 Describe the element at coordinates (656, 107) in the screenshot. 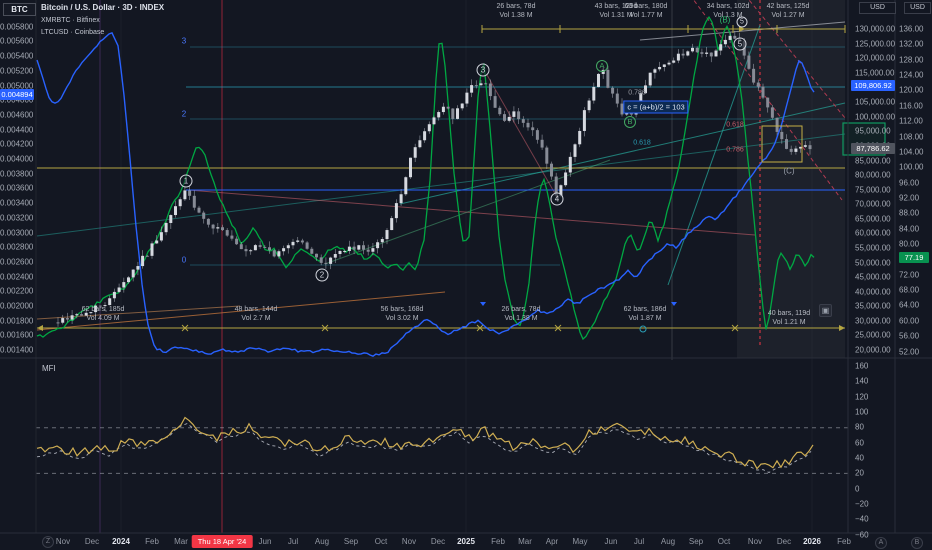

I see `formula-callout: c = (a+b)/2 = 103` at that location.